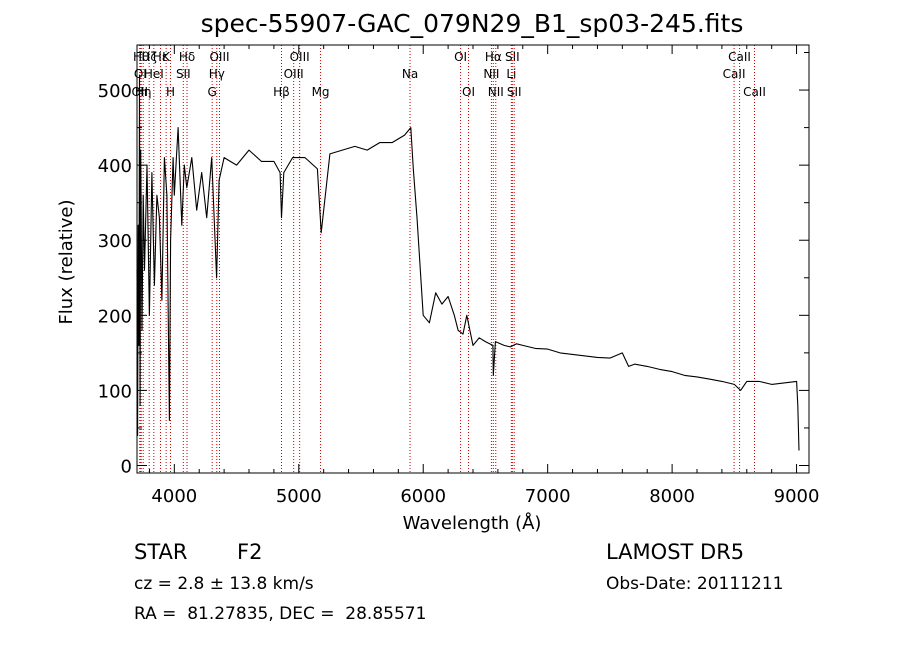  Describe the element at coordinates (472, 23) in the screenshot. I see `chart-title: spec-55907-GAC_079N29_B1_sp03-245.fits` at that location.